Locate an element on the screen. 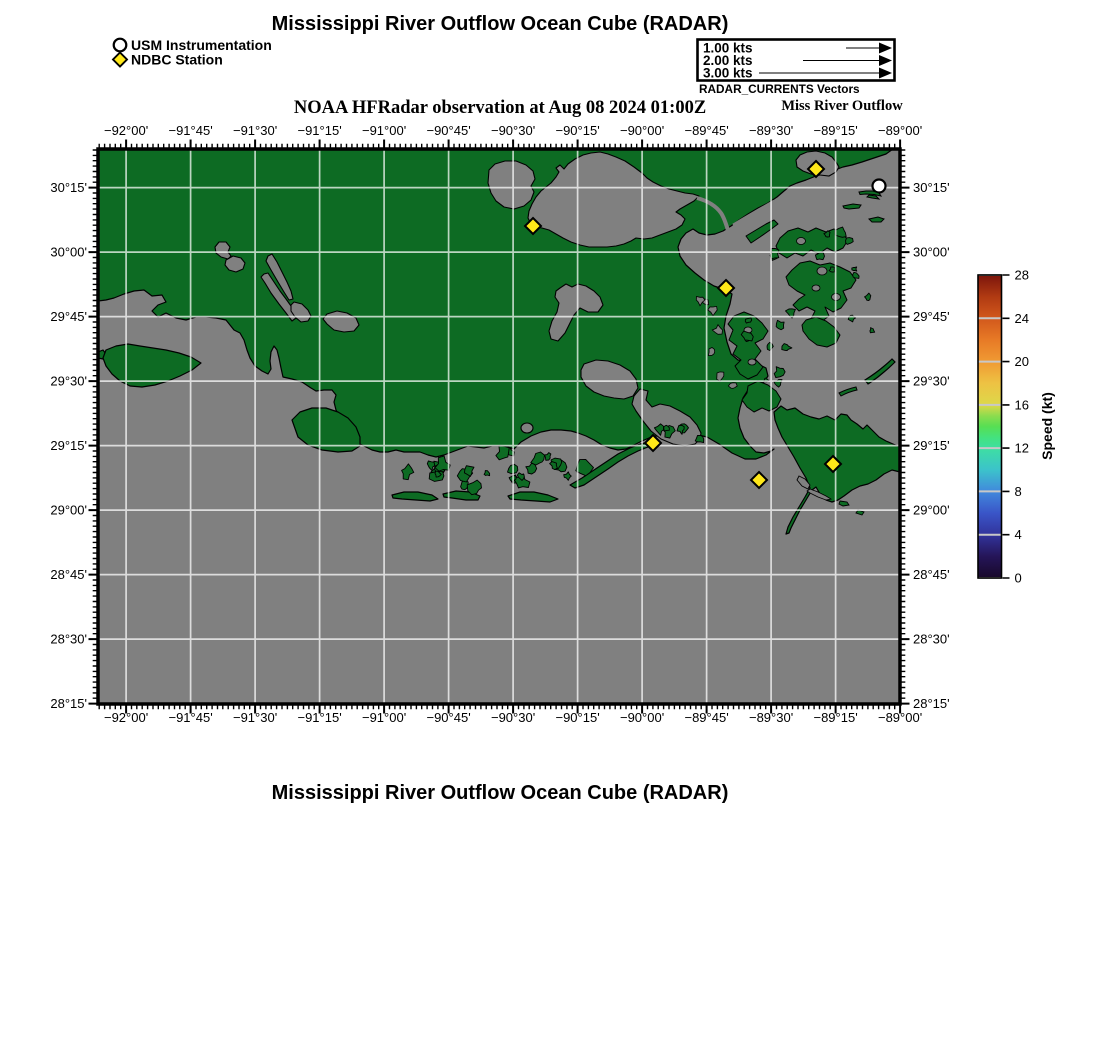 The width and height of the screenshot is (1100, 1055). svg-text: 8 is located at coordinates (1018, 491).